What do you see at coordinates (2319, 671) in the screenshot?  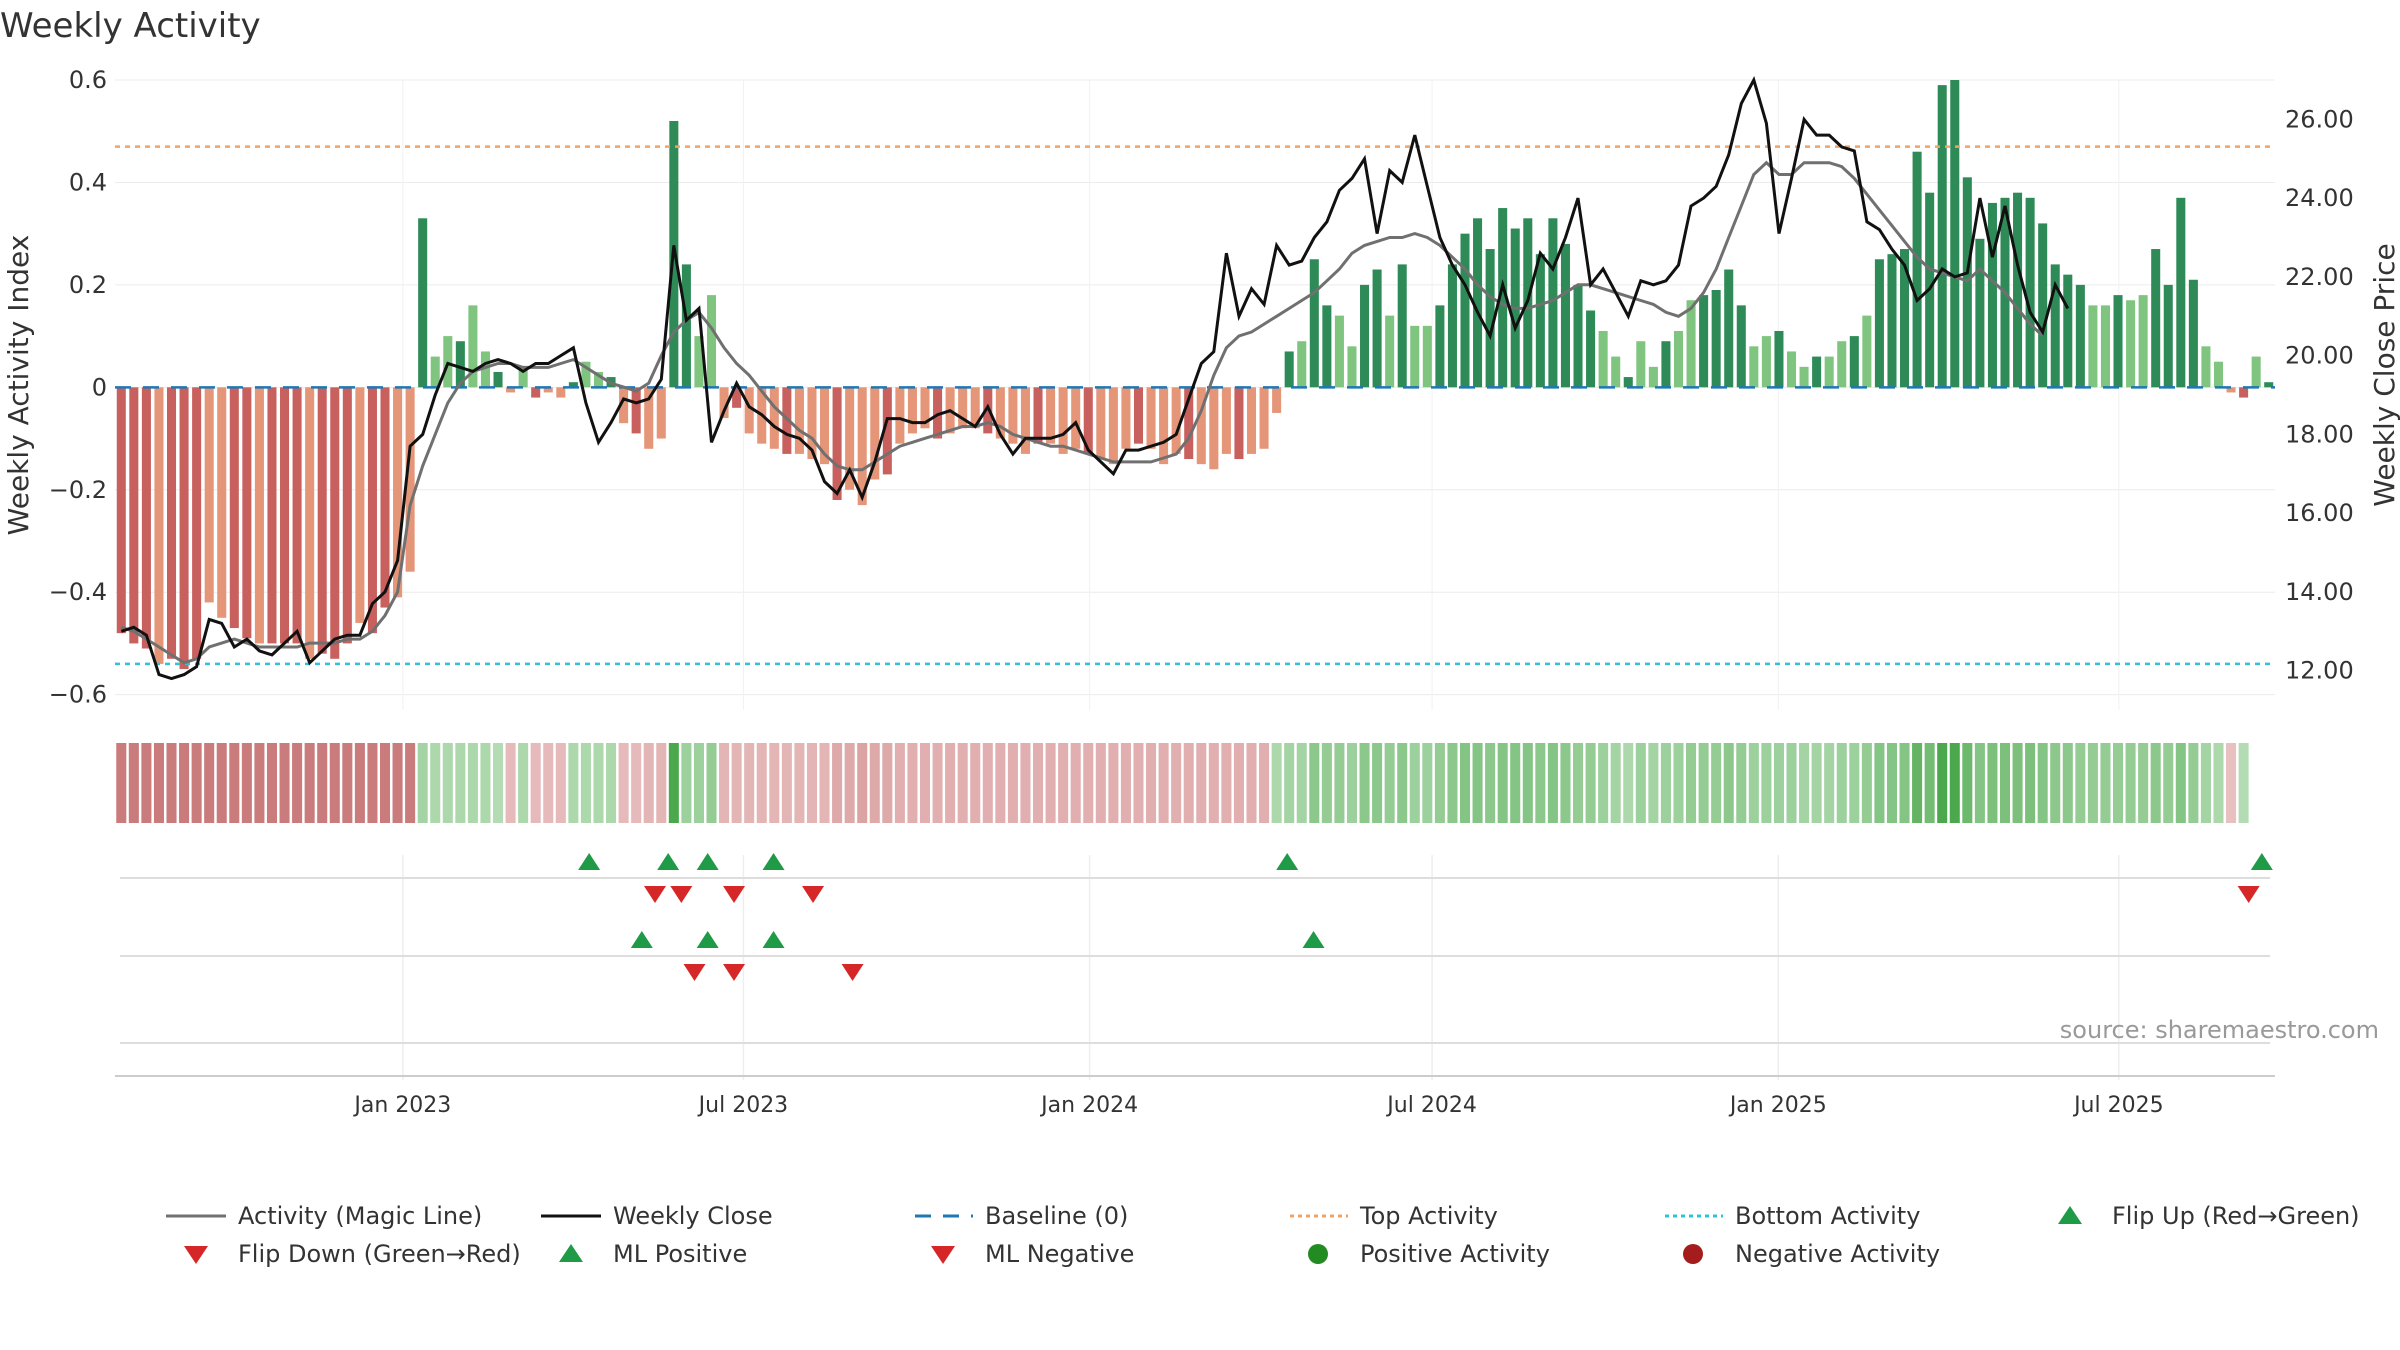 I see `y-right-tick-label: 12.00` at bounding box center [2319, 671].